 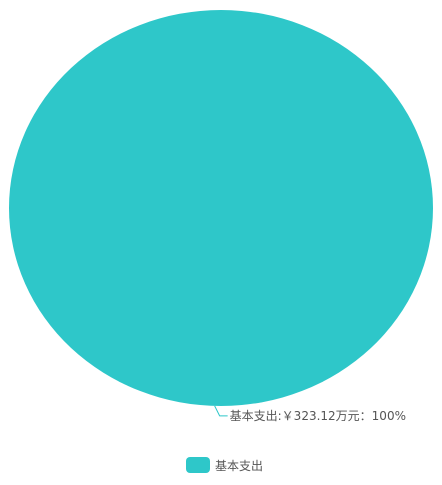 I want to click on pie-labels: 基本支出:￥323.12万元：100%, so click(x=310, y=414).